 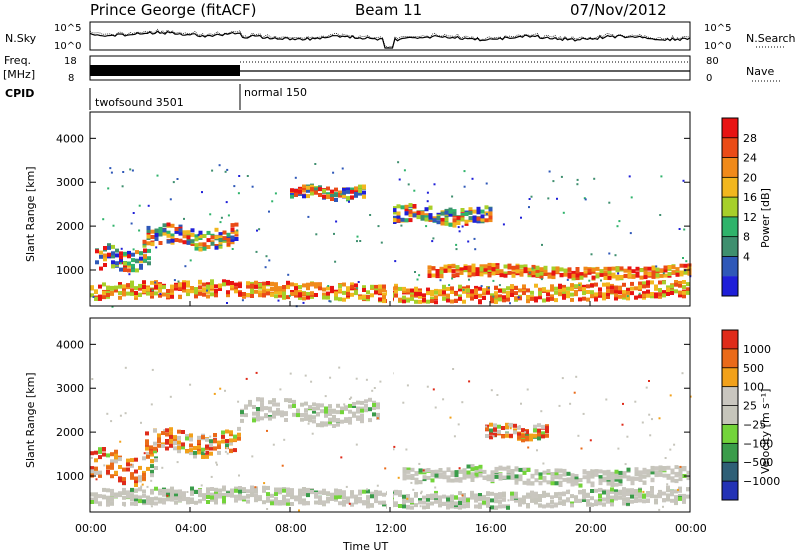 What do you see at coordinates (30, 420) in the screenshot?
I see `velocity-ylabel: Slant Range [km]` at bounding box center [30, 420].